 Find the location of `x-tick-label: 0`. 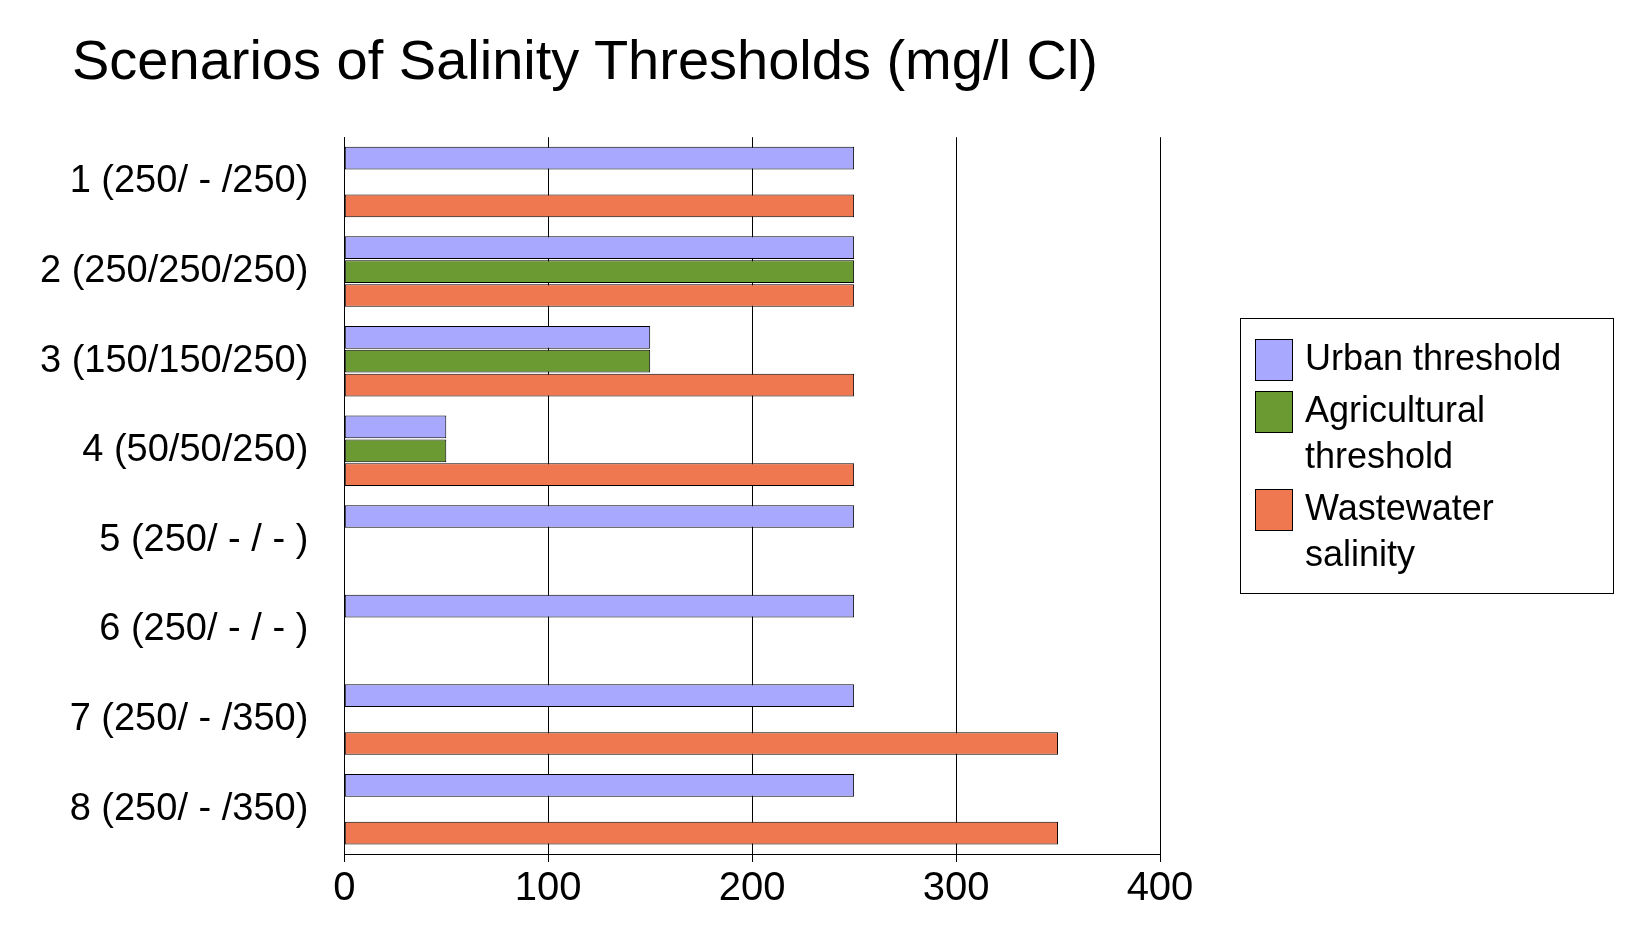

x-tick-label: 0 is located at coordinates (344, 886).